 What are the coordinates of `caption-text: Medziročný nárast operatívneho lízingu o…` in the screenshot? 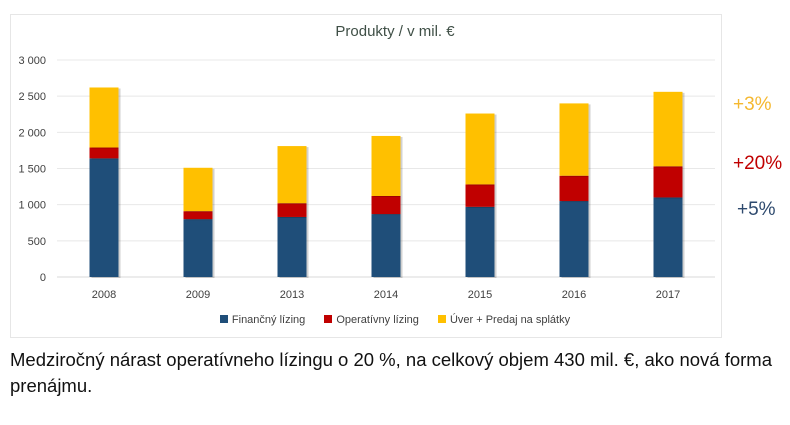 It's located at (391, 372).